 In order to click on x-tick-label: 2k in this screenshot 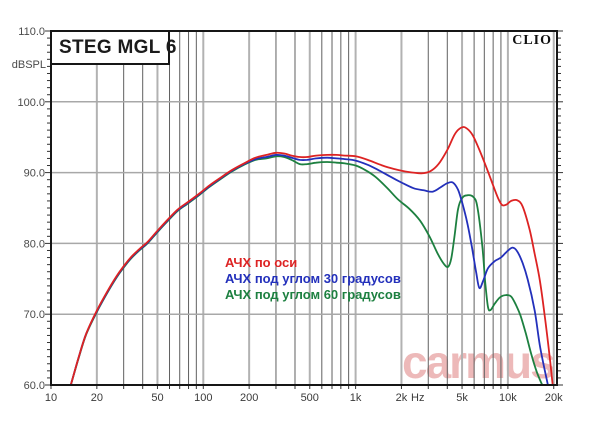, I will do `click(402, 398)`.